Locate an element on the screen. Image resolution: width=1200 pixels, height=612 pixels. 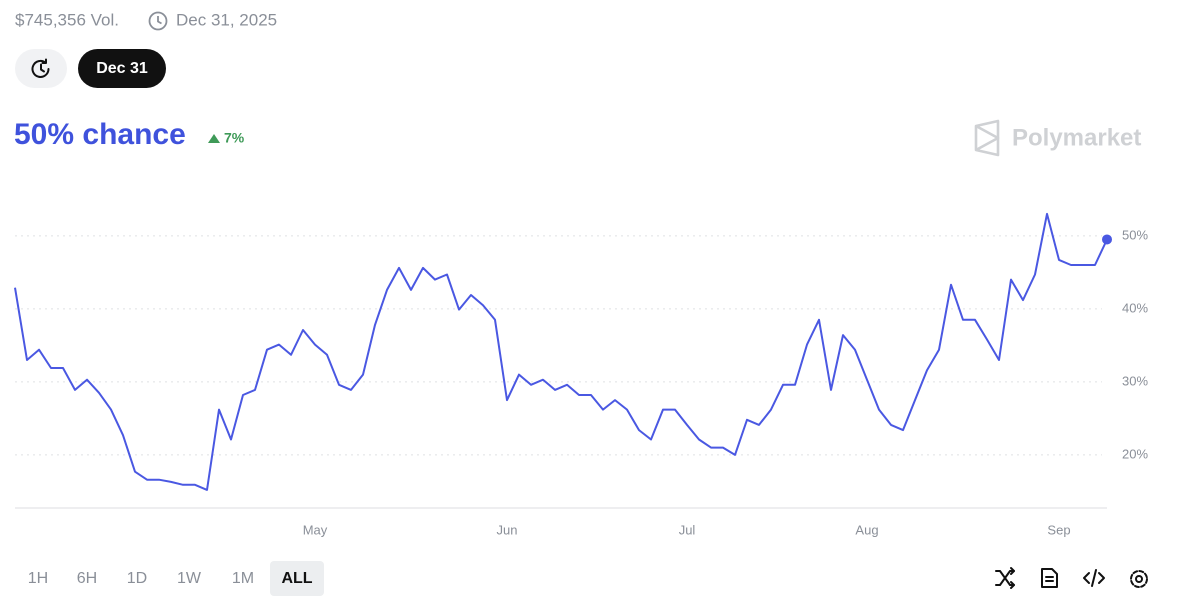
current-point is located at coordinates (1107, 239).